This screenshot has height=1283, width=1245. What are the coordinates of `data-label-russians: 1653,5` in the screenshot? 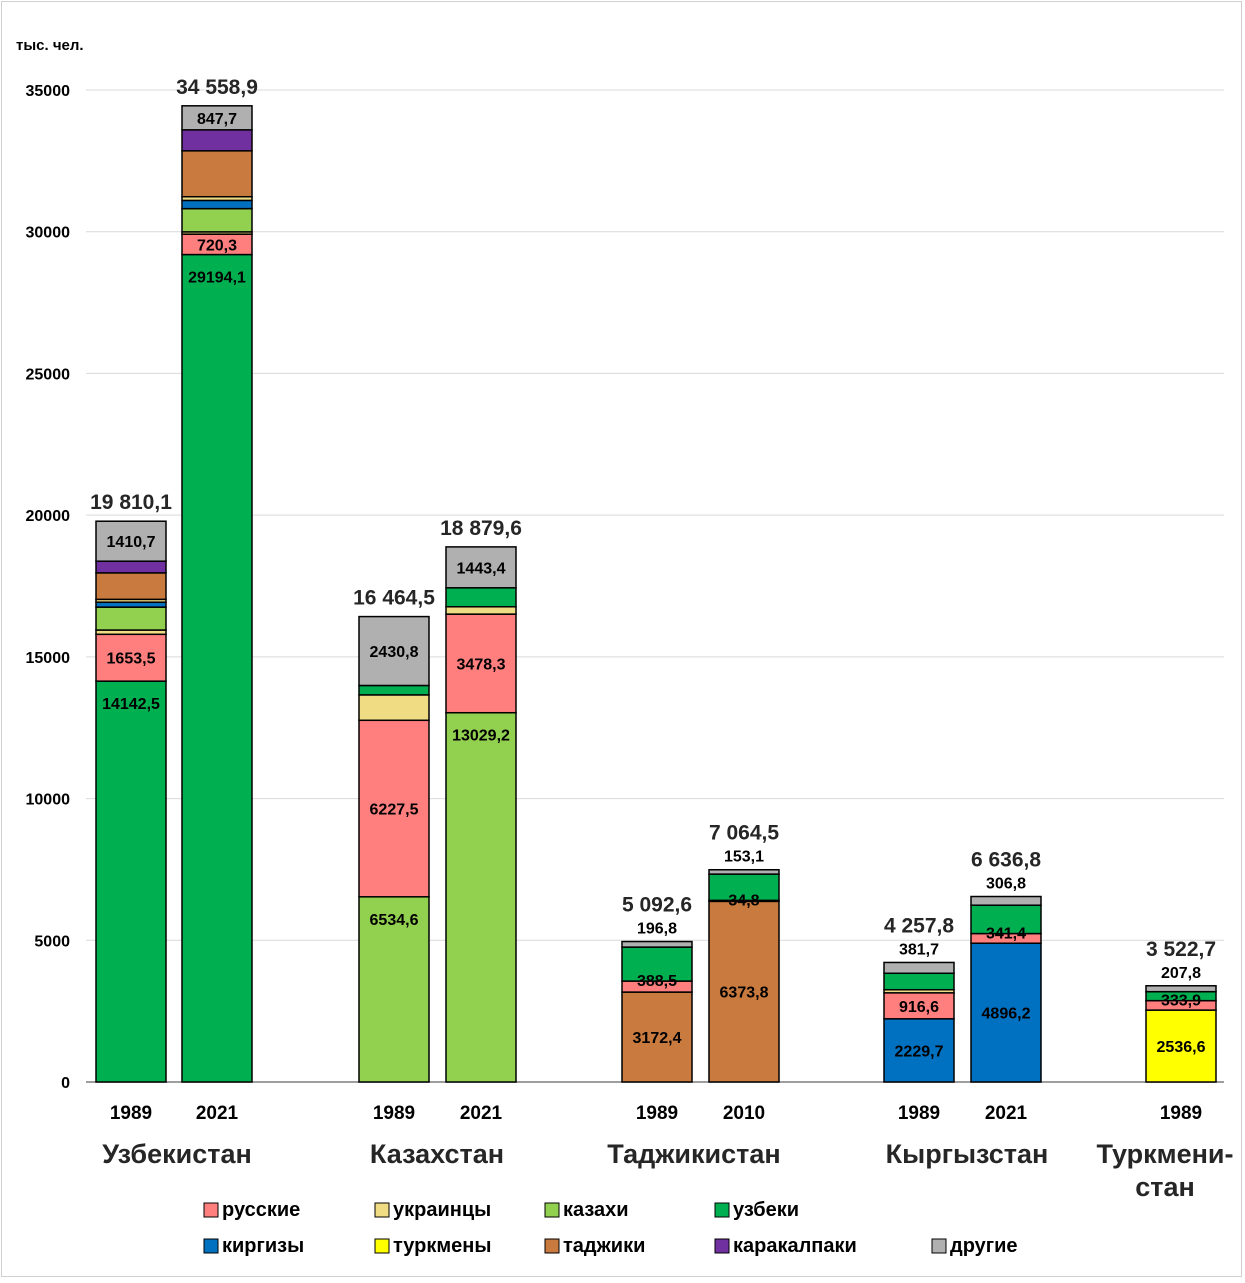 It's located at (131, 659).